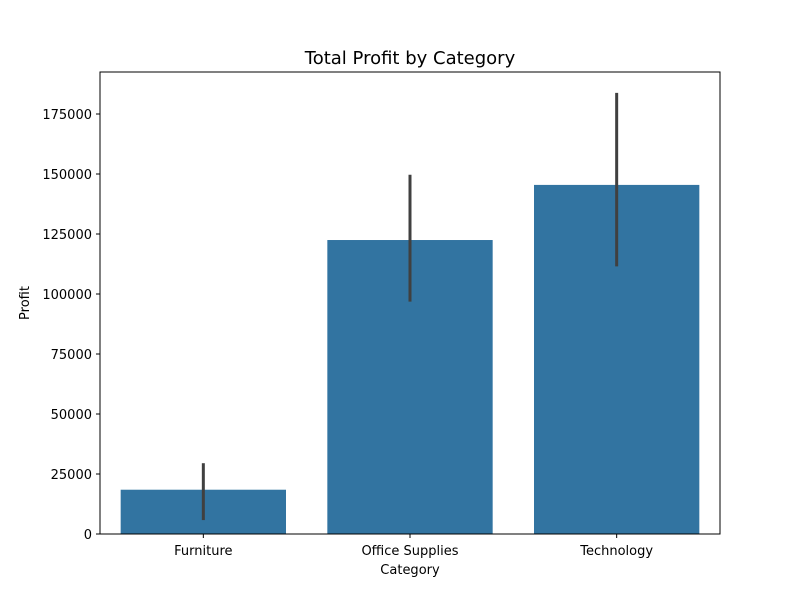 Image resolution: width=800 pixels, height=604 pixels. What do you see at coordinates (71, 325) in the screenshot?
I see `y-axis: 0 25000 50000 75000 100000 125000 150000 175000` at bounding box center [71, 325].